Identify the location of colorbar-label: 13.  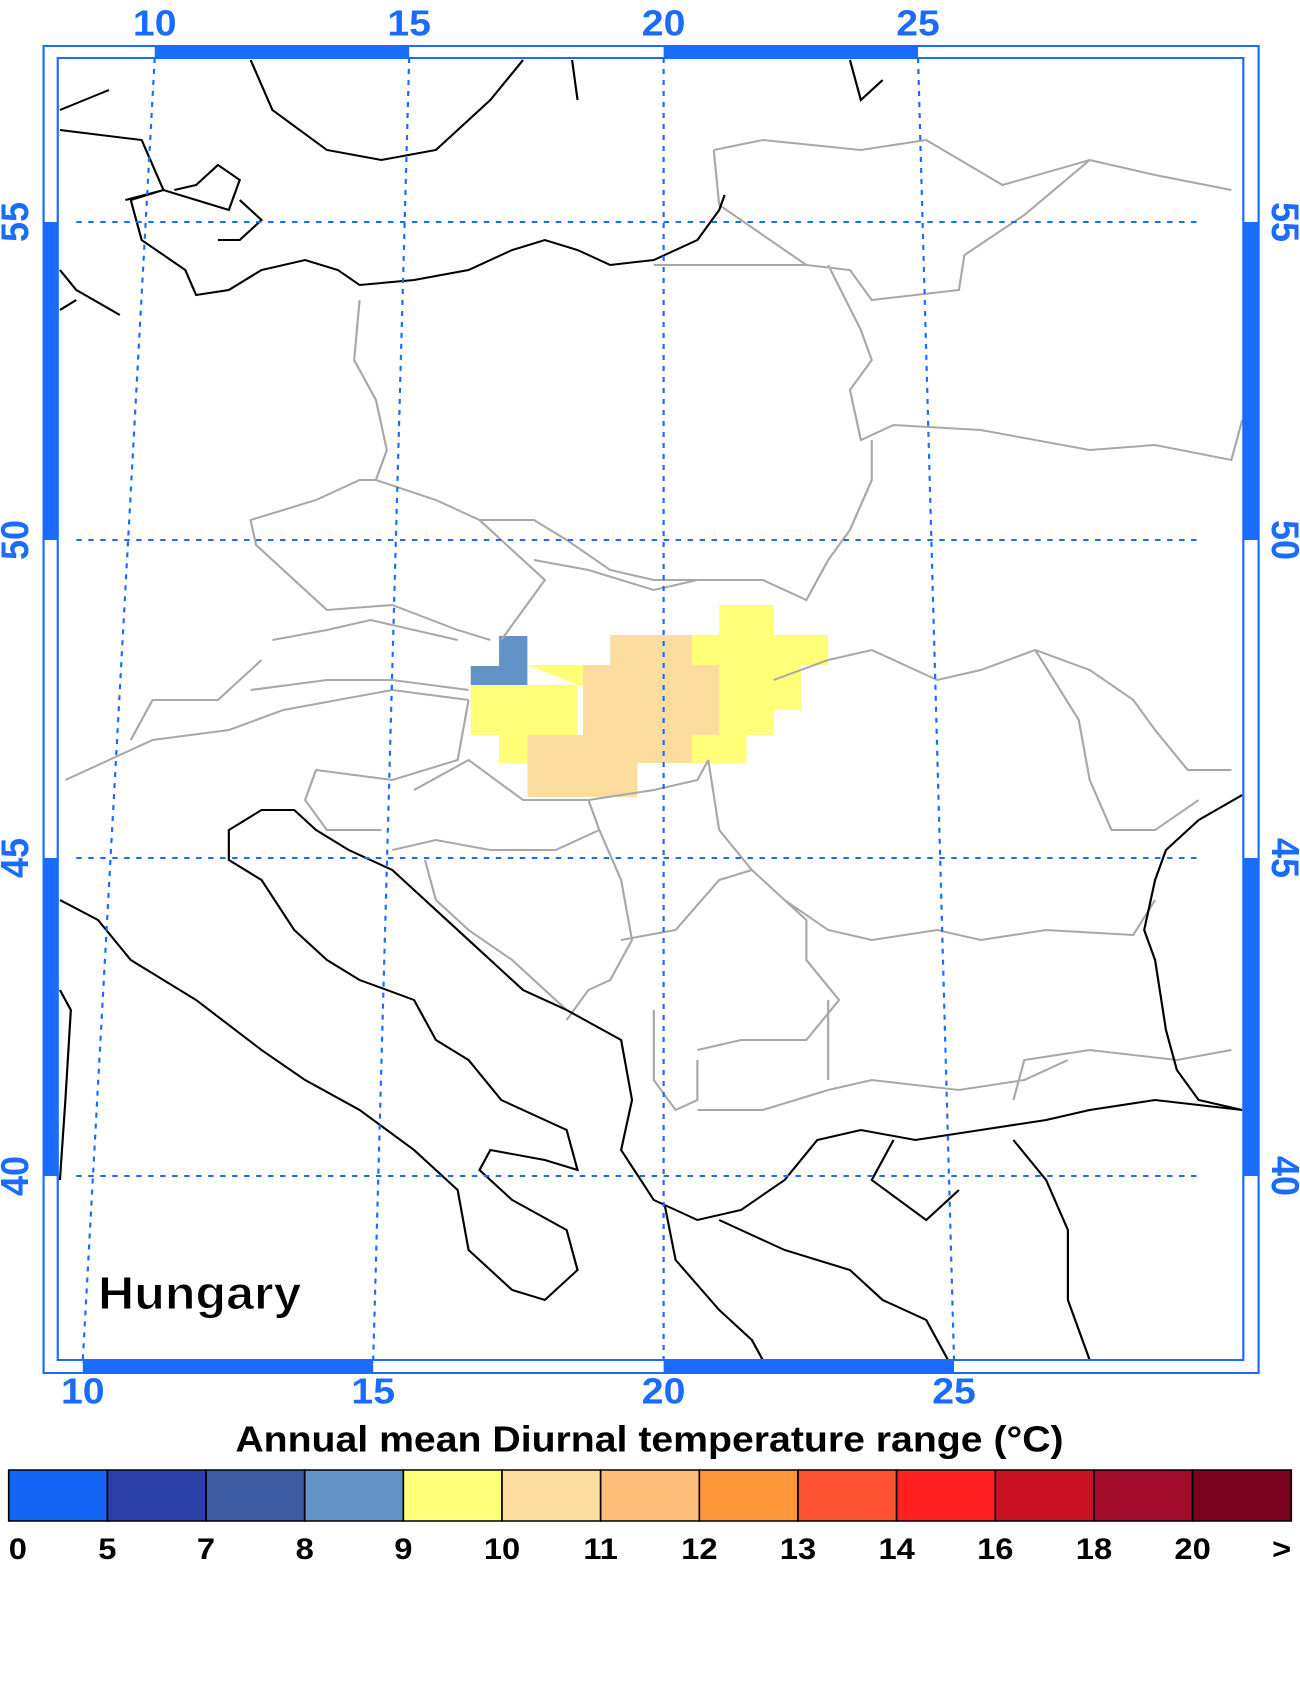
(798, 1548).